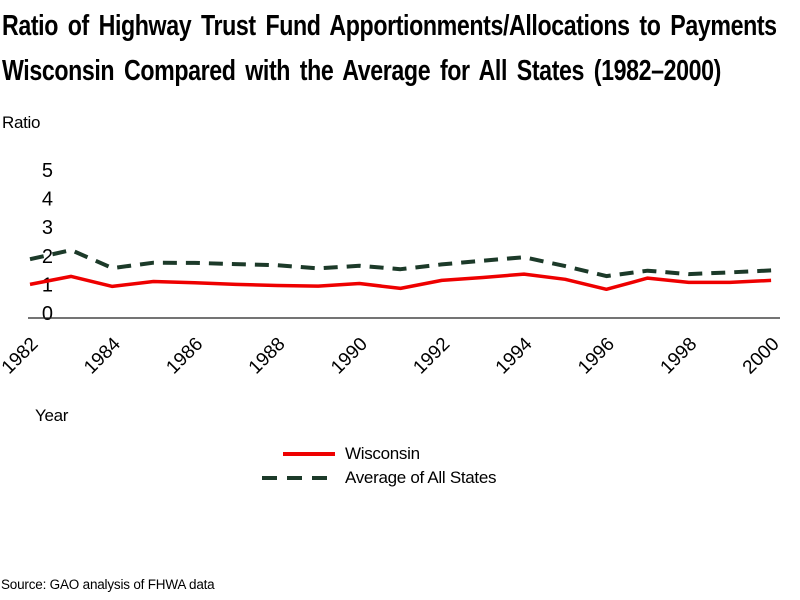  What do you see at coordinates (679, 356) in the screenshot?
I see `x-tick-label-1998: 1998` at bounding box center [679, 356].